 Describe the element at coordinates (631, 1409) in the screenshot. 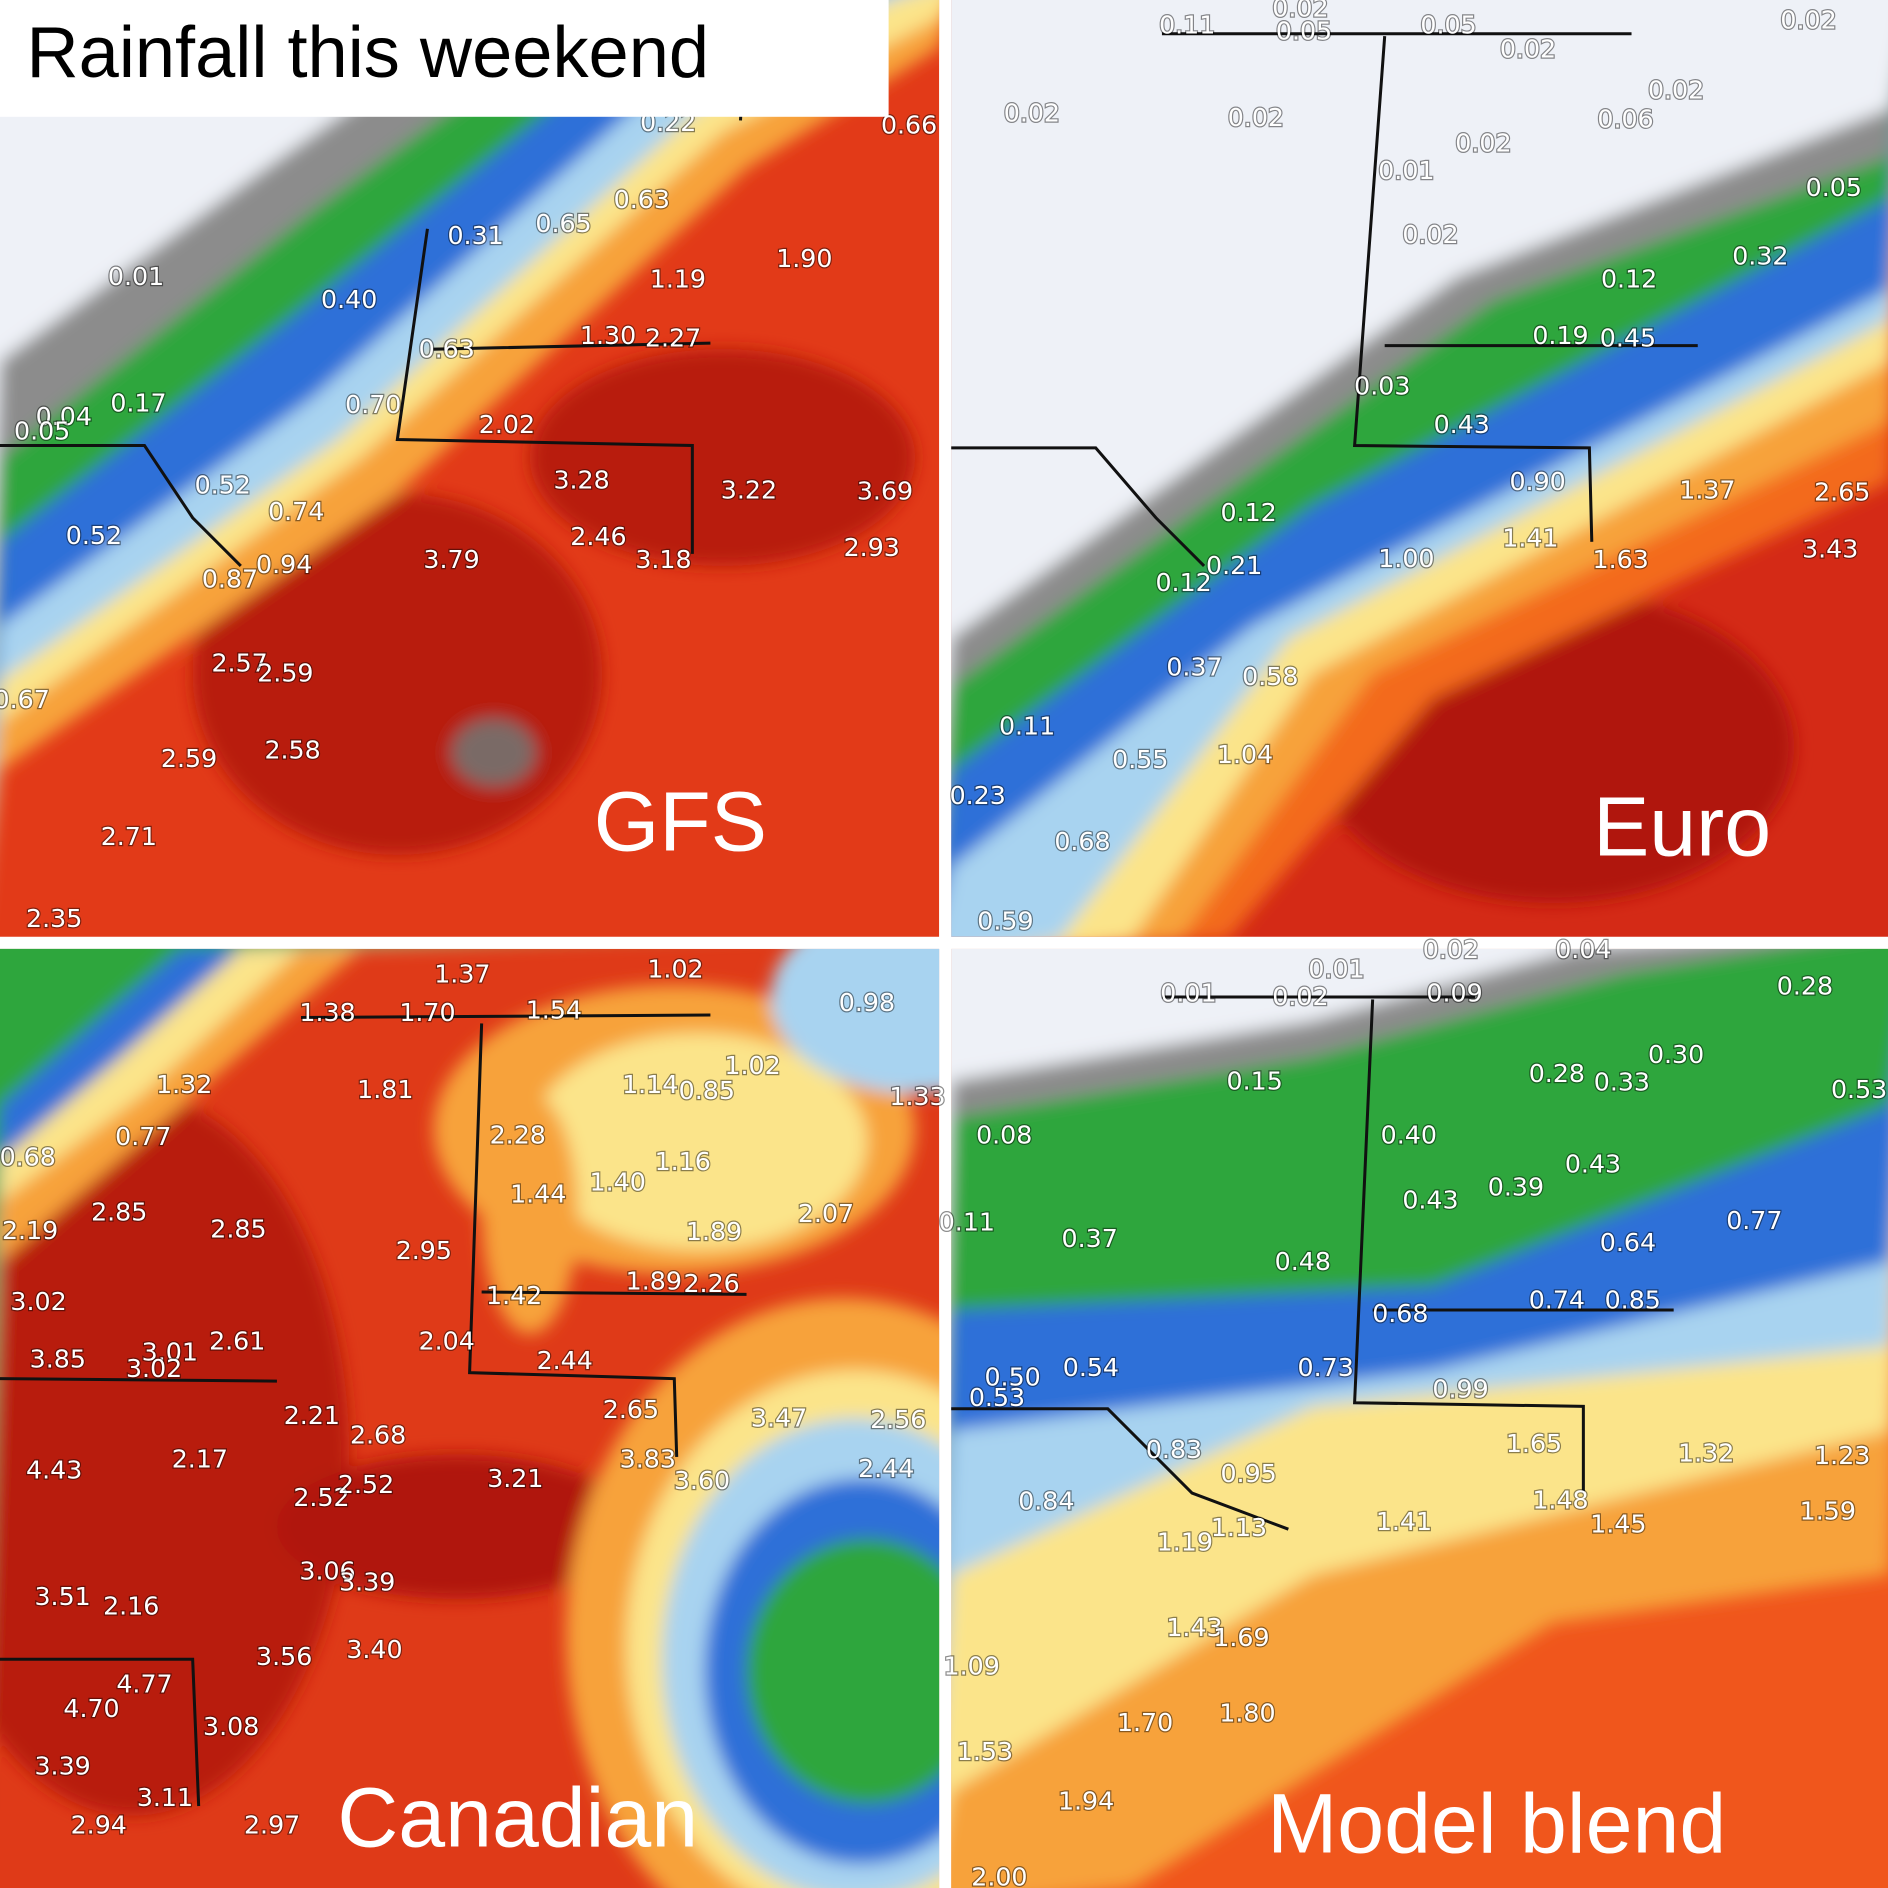

I see `rain-value: 2.65` at that location.